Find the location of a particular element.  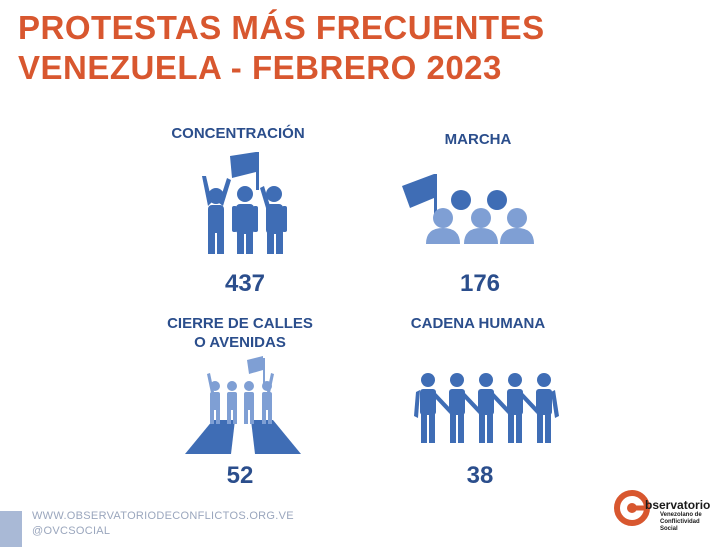

logo-subtitle: Venezolano de Conflictividad Social is located at coordinates (681, 522).